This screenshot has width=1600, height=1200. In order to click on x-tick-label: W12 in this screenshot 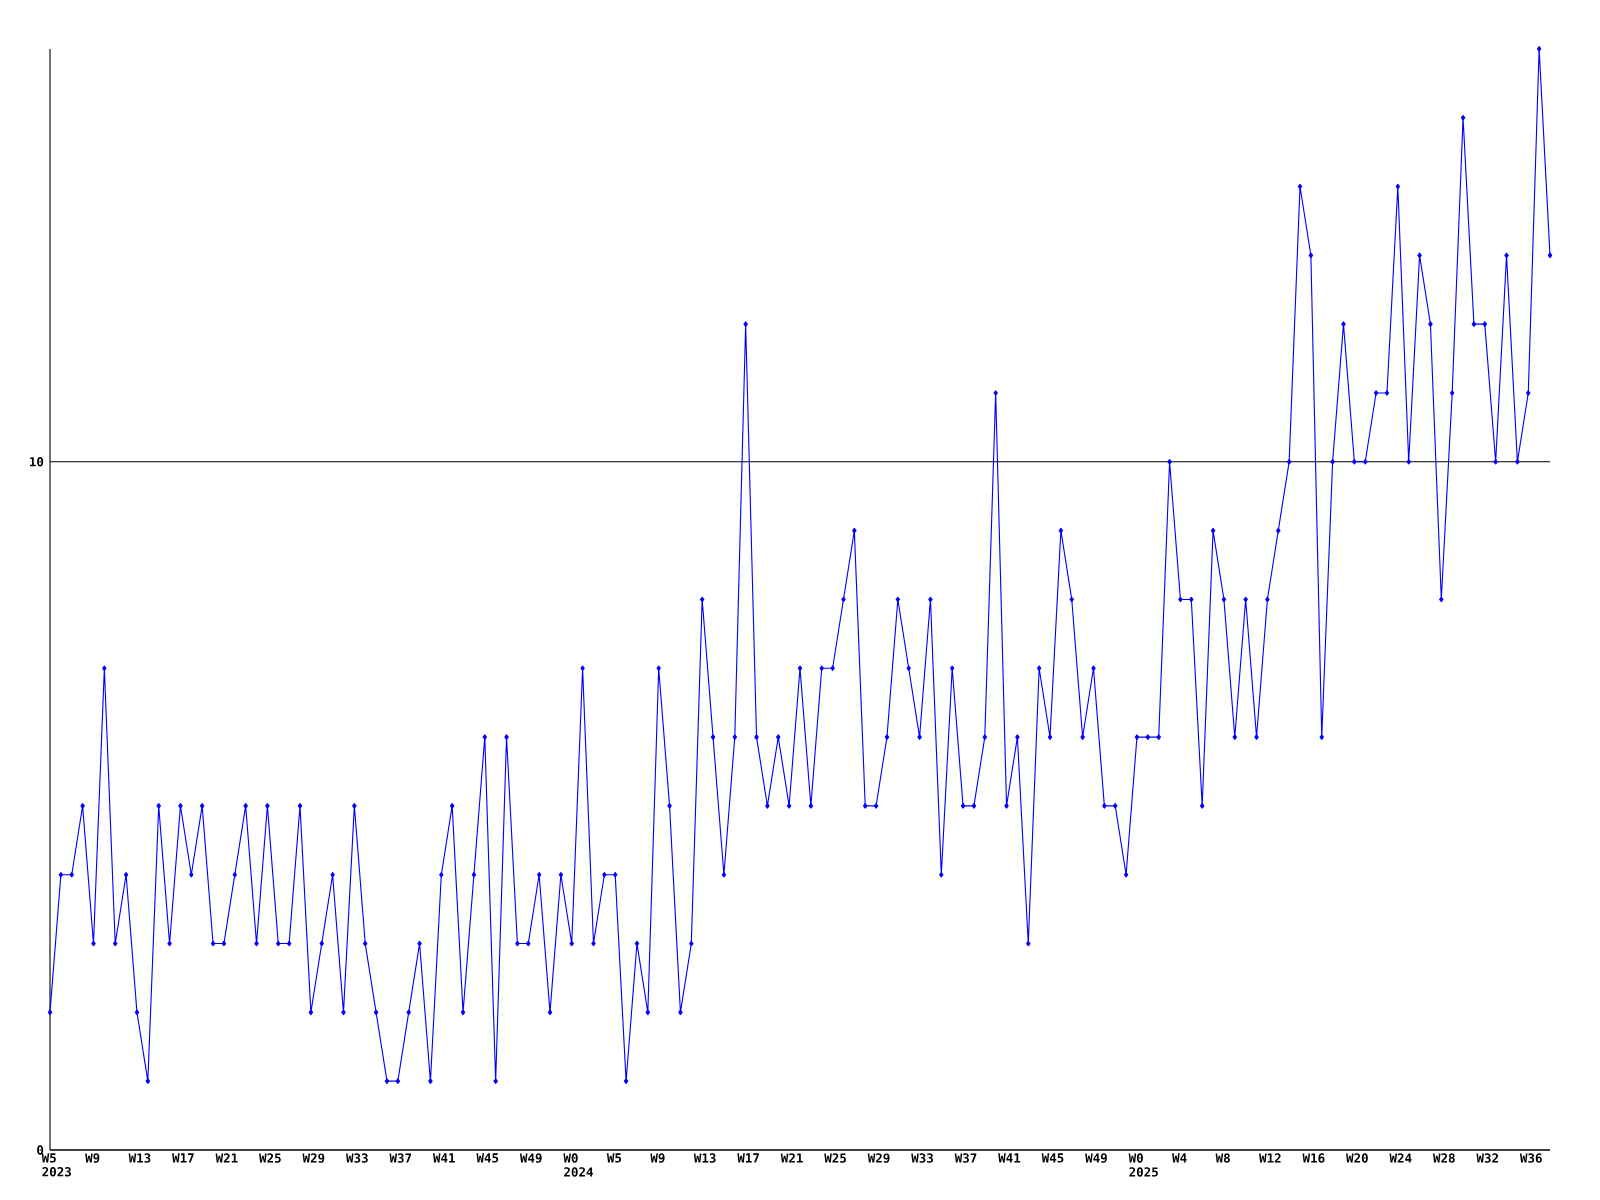, I will do `click(1270, 1158)`.